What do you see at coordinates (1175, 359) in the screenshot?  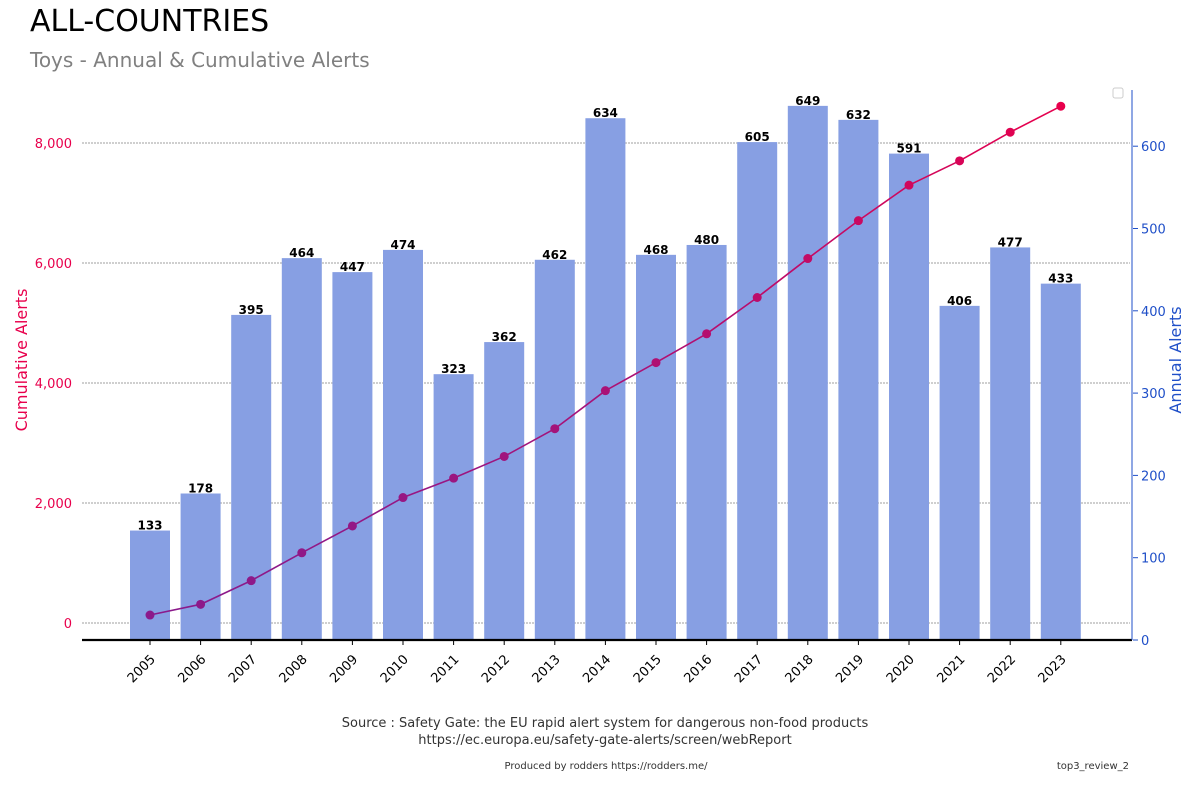 I see `y-axis-label-right: Annual Alerts` at bounding box center [1175, 359].